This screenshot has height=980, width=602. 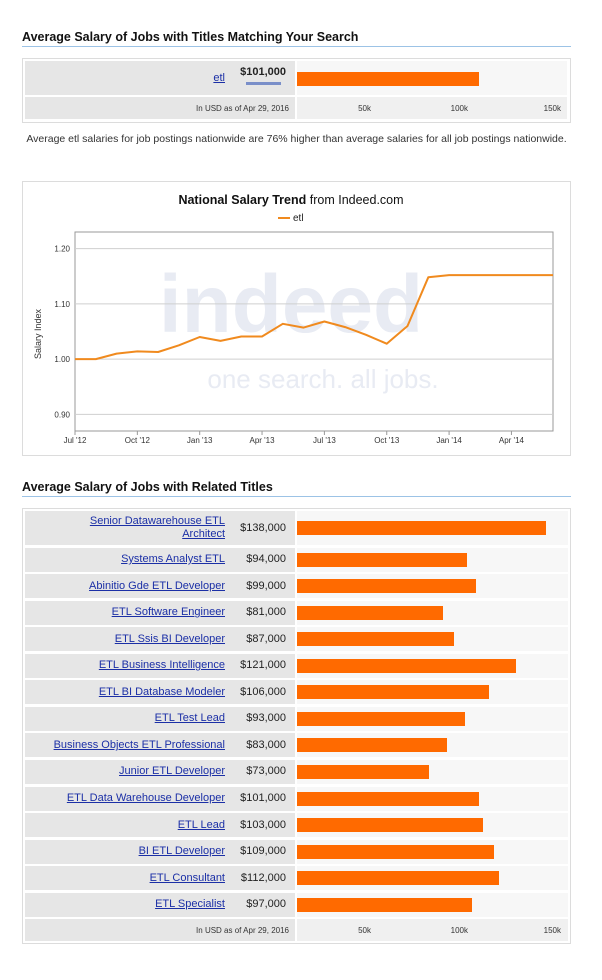 I want to click on related-job-link: ETL Ssis BI Developer, so click(x=169, y=638).